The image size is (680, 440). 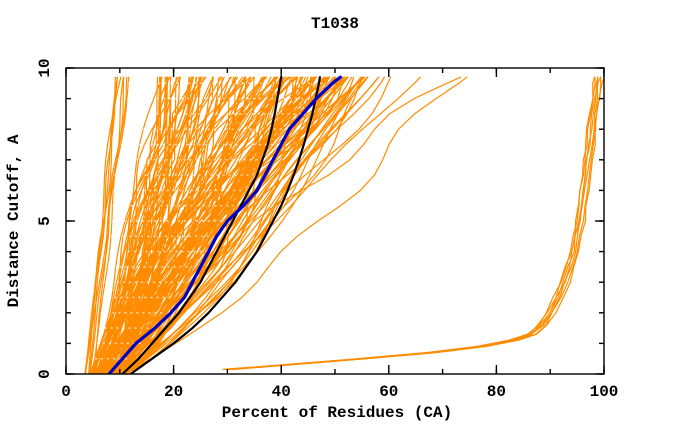 What do you see at coordinates (496, 392) in the screenshot?
I see `x-tick-label: 80` at bounding box center [496, 392].